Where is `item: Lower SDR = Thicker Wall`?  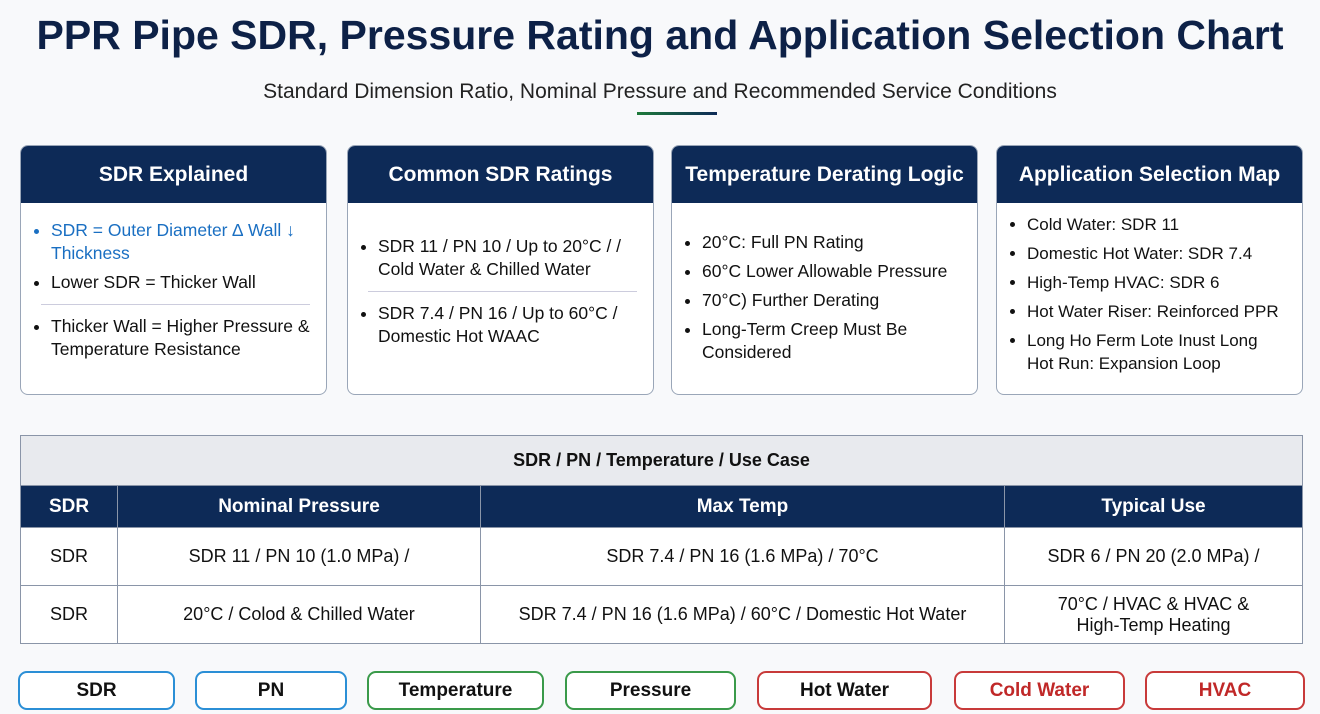
item: Lower SDR = Thicker Wall is located at coordinates (180, 282).